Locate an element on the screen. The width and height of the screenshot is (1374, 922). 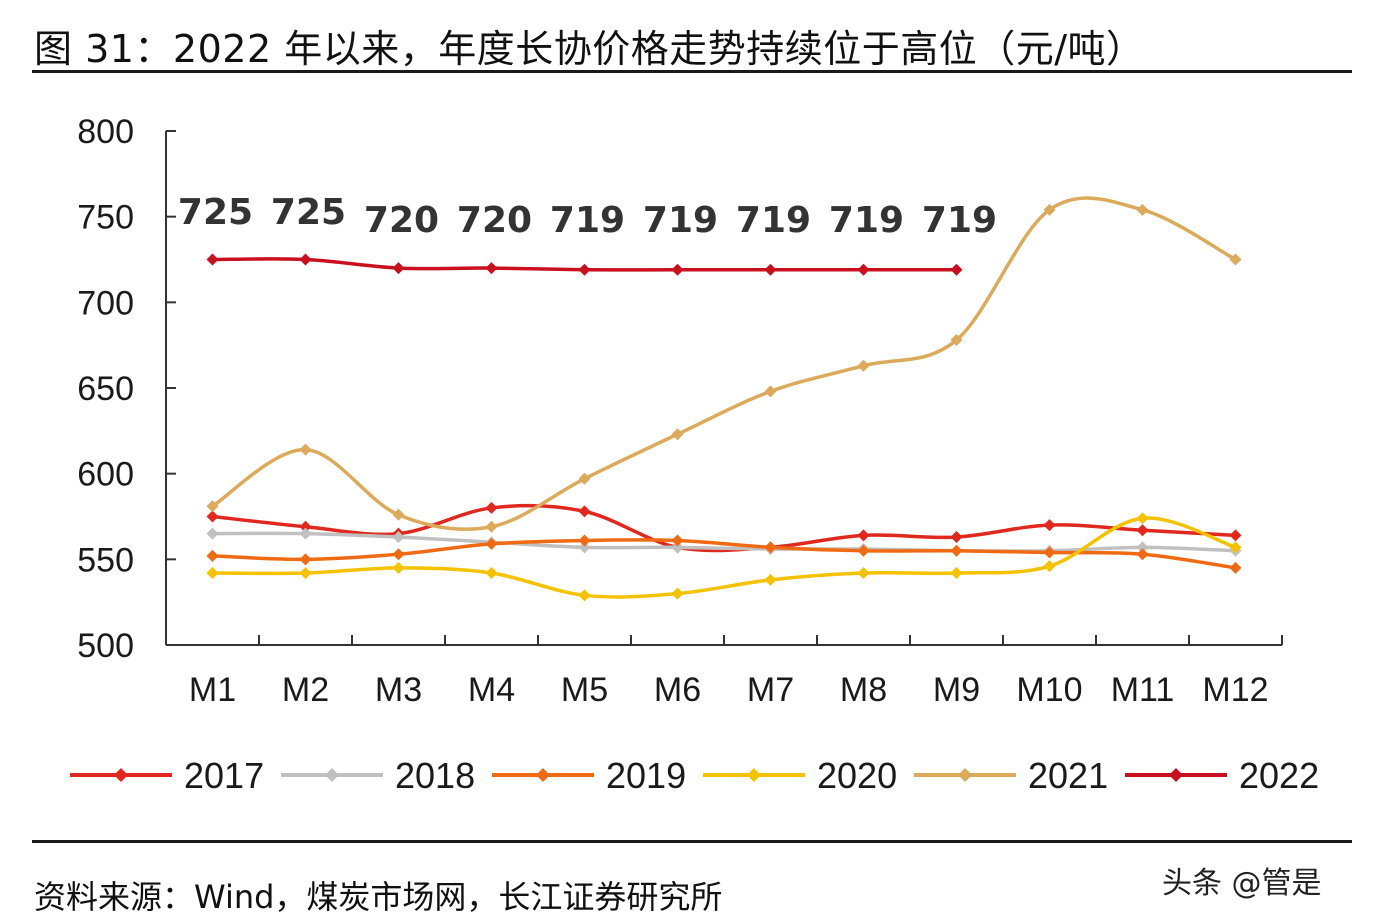
x-tick-label: M6 is located at coordinates (677, 690).